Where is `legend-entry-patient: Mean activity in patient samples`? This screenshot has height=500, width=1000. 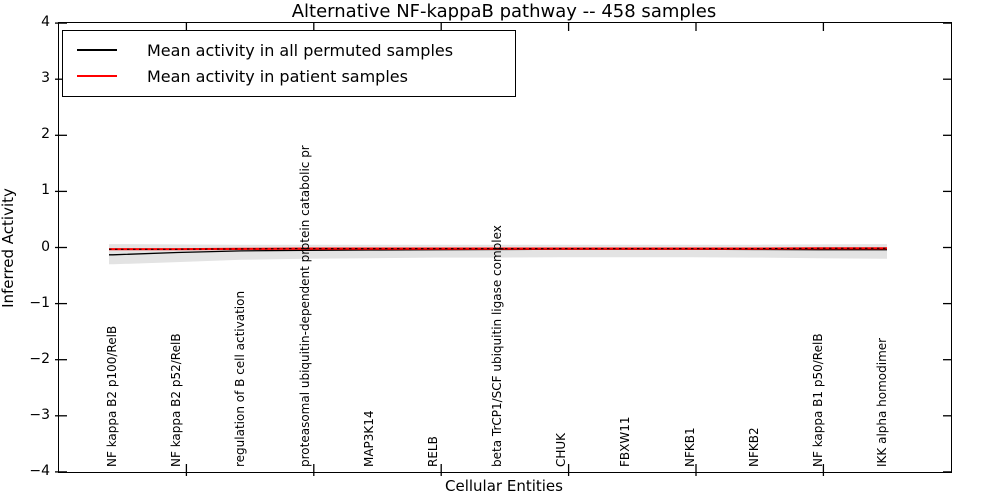 legend-entry-patient: Mean activity in patient samples is located at coordinates (289, 76).